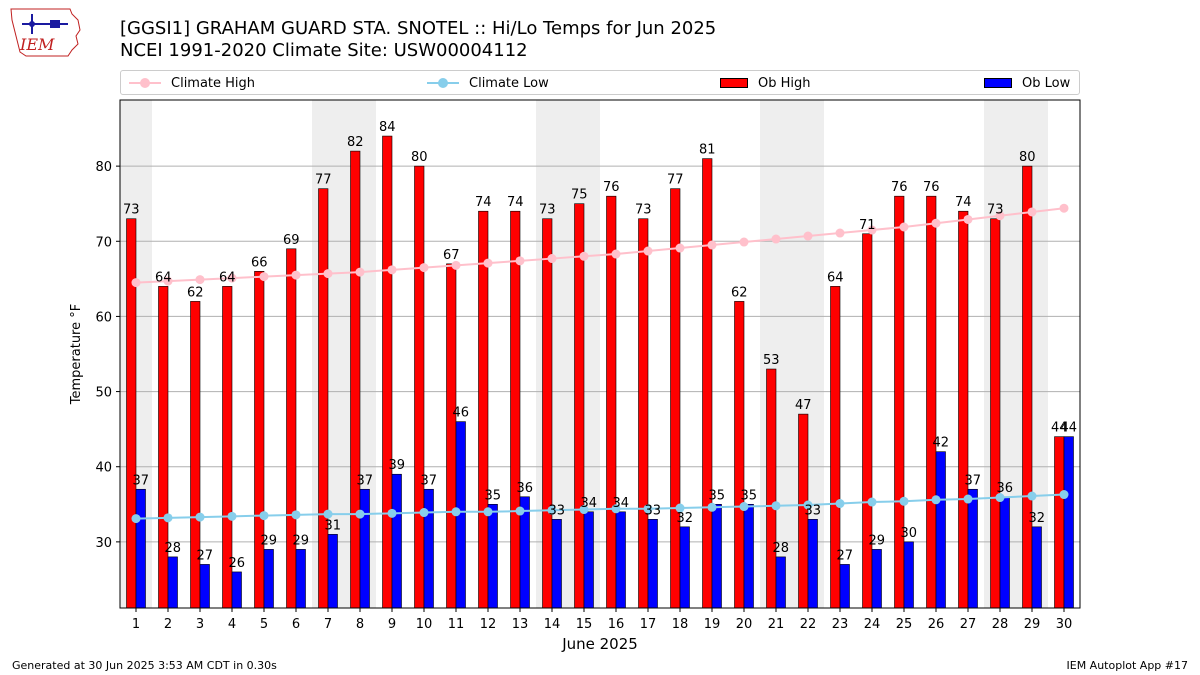  I want to click on ob-high-label: 77, so click(323, 180).